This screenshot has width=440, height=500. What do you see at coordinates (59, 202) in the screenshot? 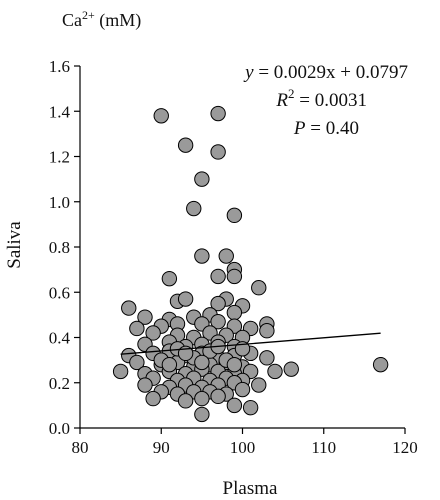
I see `y-tick-label: 1.0` at bounding box center [59, 202].